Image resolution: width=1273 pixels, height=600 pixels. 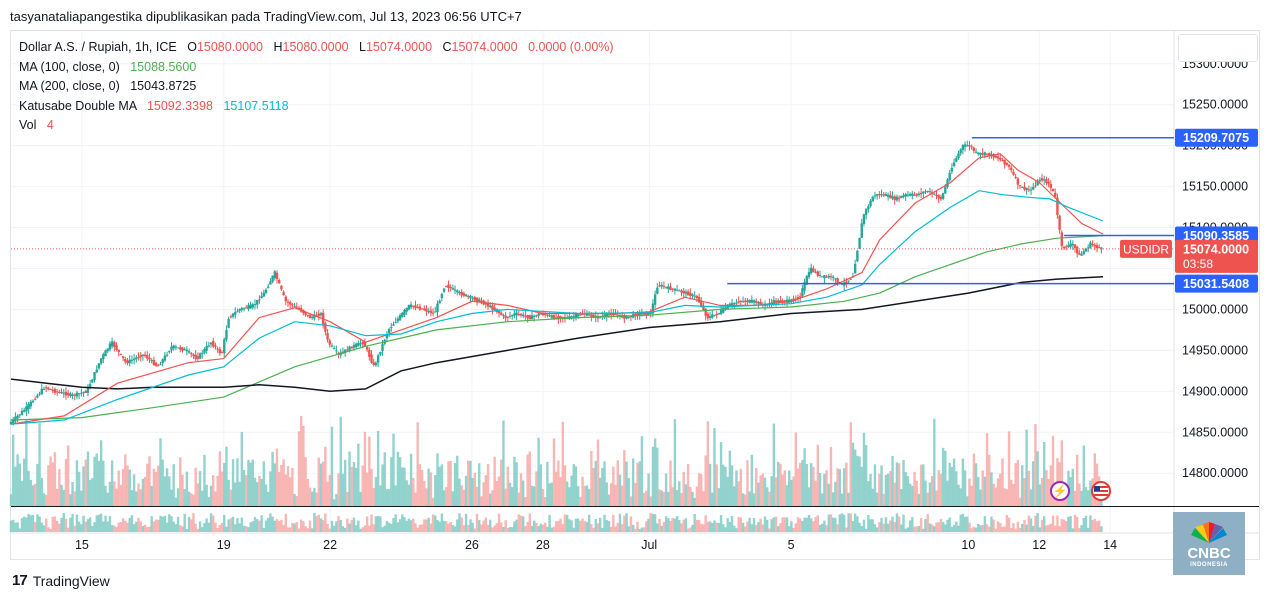 I want to click on x-tick-label: 14, so click(x=1110, y=545).